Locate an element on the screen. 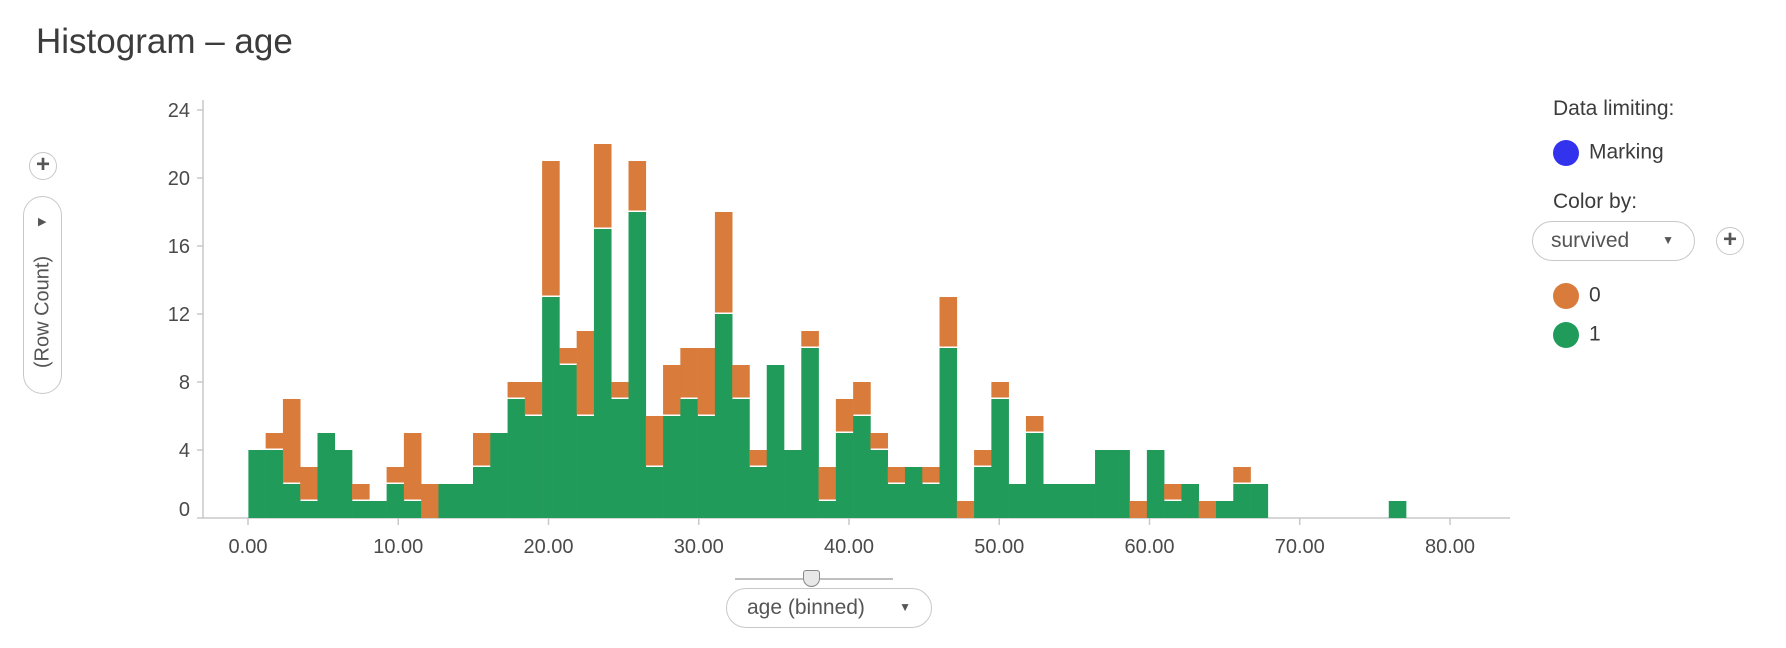 This screenshot has height=648, width=1786. add-y-axis-button: + is located at coordinates (43, 166).